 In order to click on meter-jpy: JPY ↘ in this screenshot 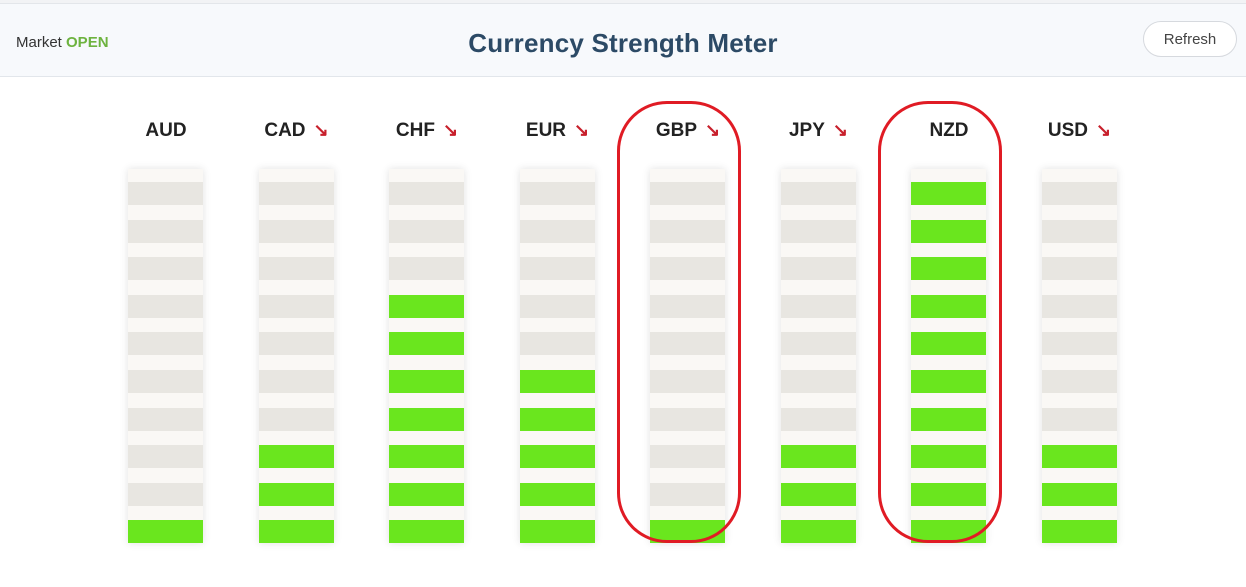, I will do `click(819, 284)`.